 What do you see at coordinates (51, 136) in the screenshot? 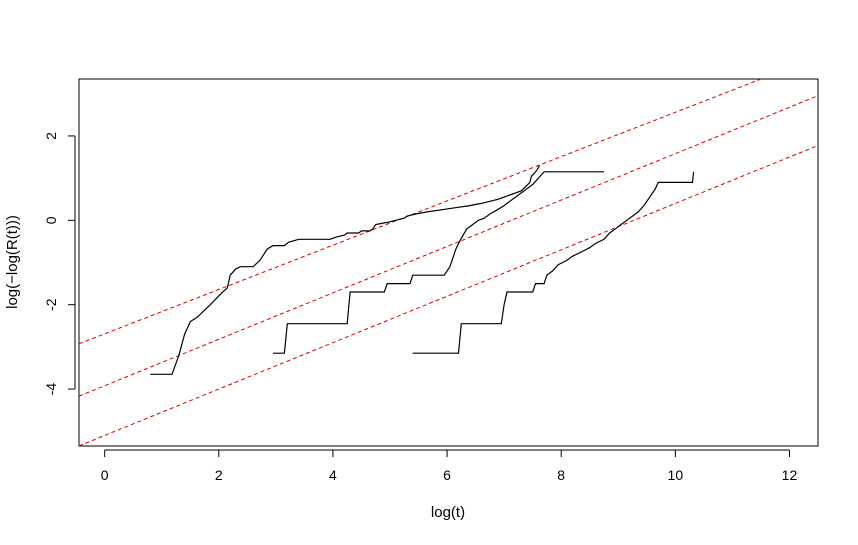
I see `y-tick-label: 2` at bounding box center [51, 136].